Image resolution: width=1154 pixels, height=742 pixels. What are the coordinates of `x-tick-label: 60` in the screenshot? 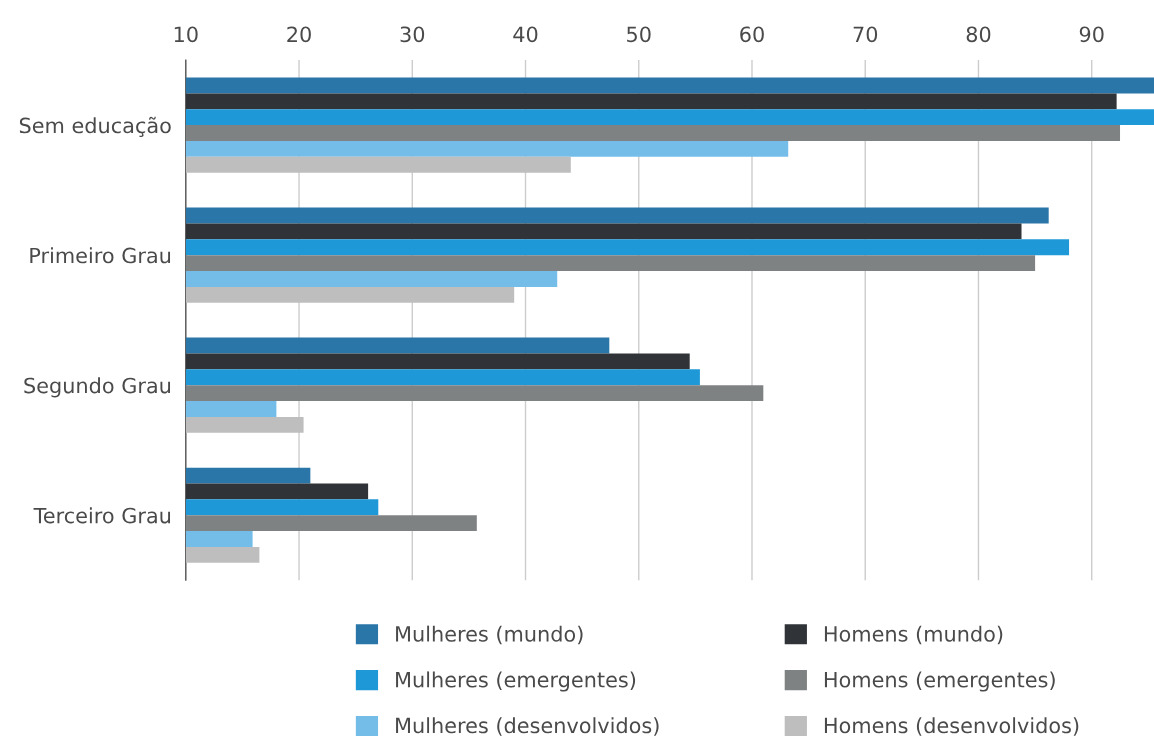 It's located at (752, 34).